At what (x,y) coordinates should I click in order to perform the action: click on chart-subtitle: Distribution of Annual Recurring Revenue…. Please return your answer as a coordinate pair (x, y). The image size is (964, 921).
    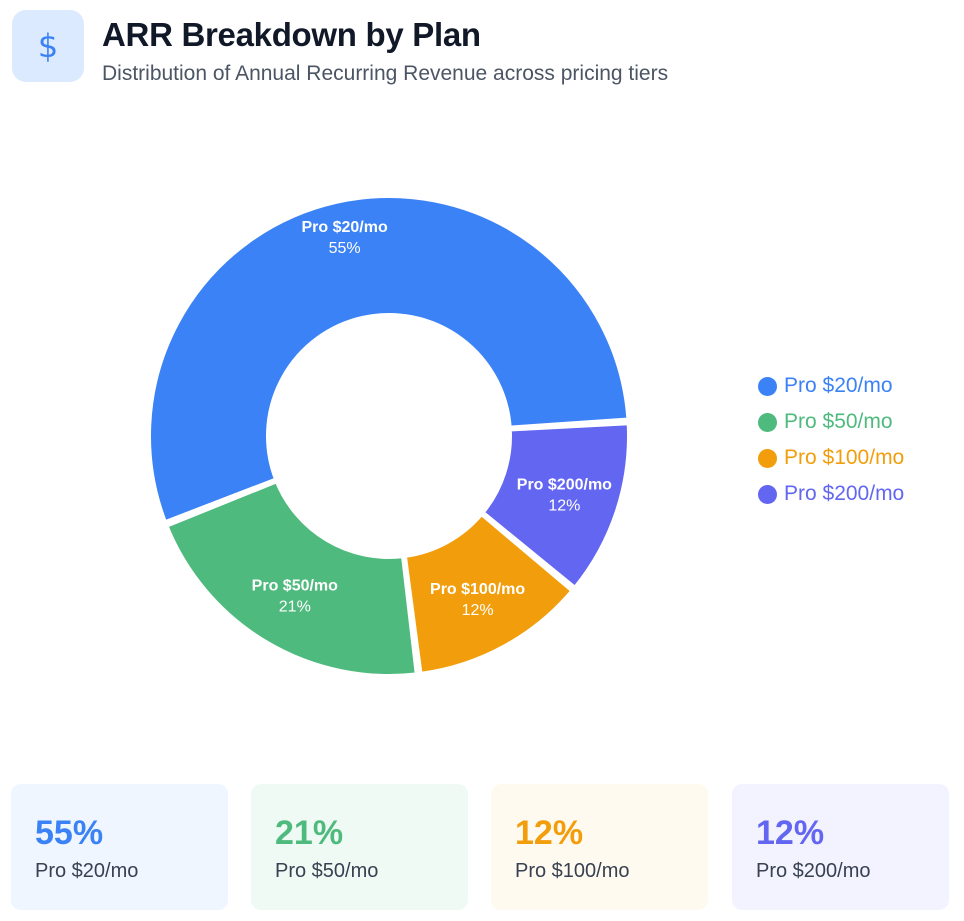
    Looking at the image, I should click on (385, 73).